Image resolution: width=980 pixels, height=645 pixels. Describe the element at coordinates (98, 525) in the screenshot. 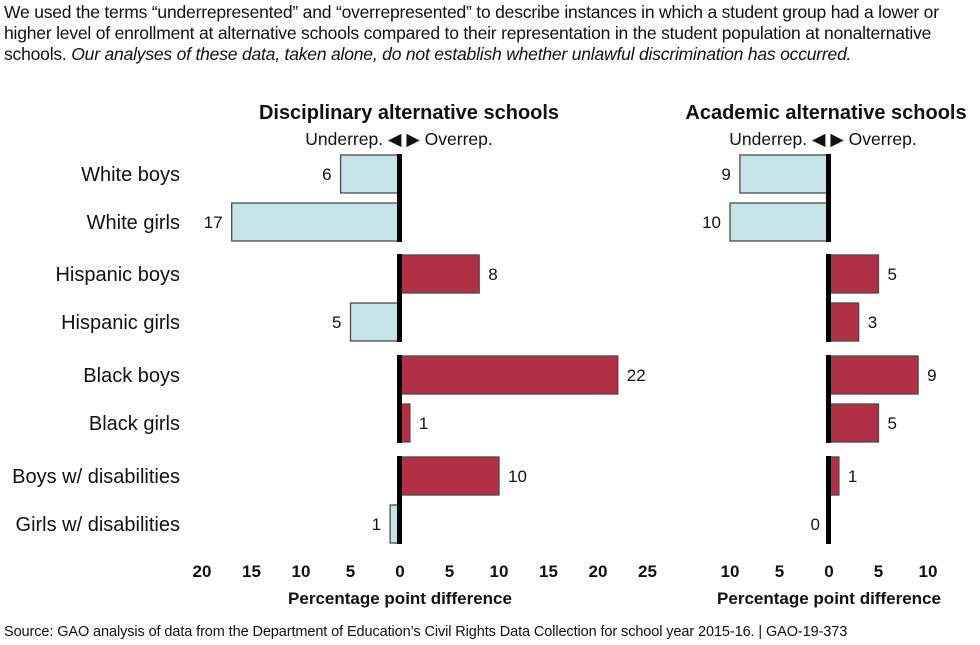

I see `row-label-girls-w-disabilities: Girls w/ disabilities` at that location.